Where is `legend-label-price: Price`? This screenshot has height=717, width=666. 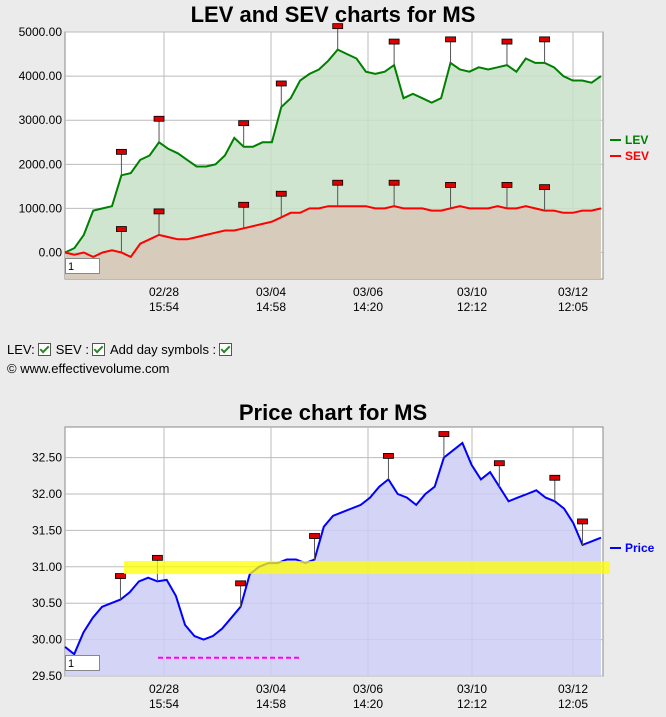
legend-label-price: Price is located at coordinates (640, 548).